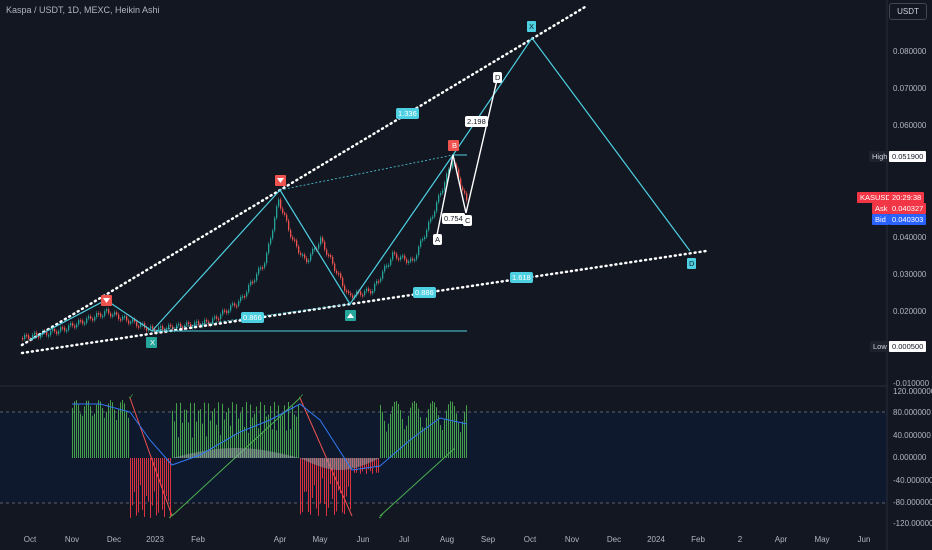 The width and height of the screenshot is (932, 550). What do you see at coordinates (878, 197) in the screenshot?
I see `symbol-label: KASUSDT` at bounding box center [878, 197].